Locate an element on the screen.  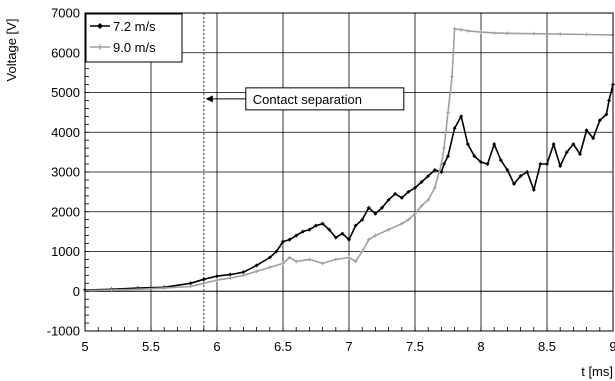
x-tick-label: 6 is located at coordinates (216, 346).